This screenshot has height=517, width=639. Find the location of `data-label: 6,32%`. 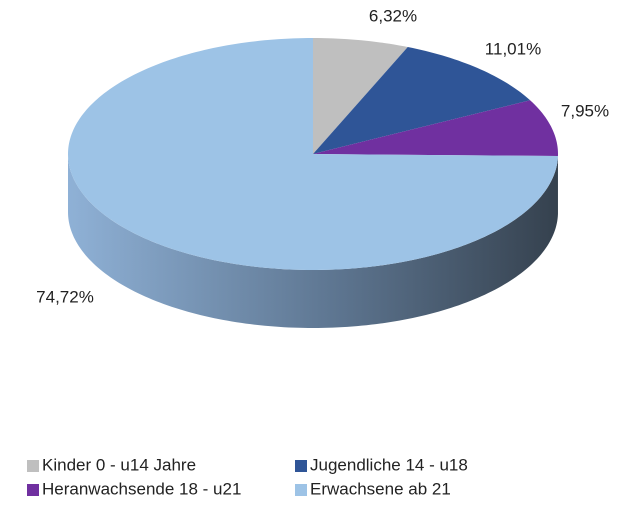

data-label: 6,32% is located at coordinates (393, 15).